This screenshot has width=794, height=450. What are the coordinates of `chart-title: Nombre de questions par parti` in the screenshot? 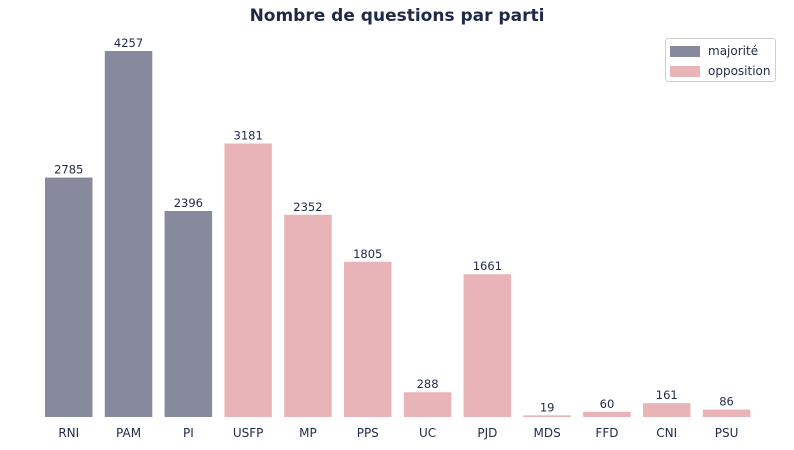 It's located at (397, 16).